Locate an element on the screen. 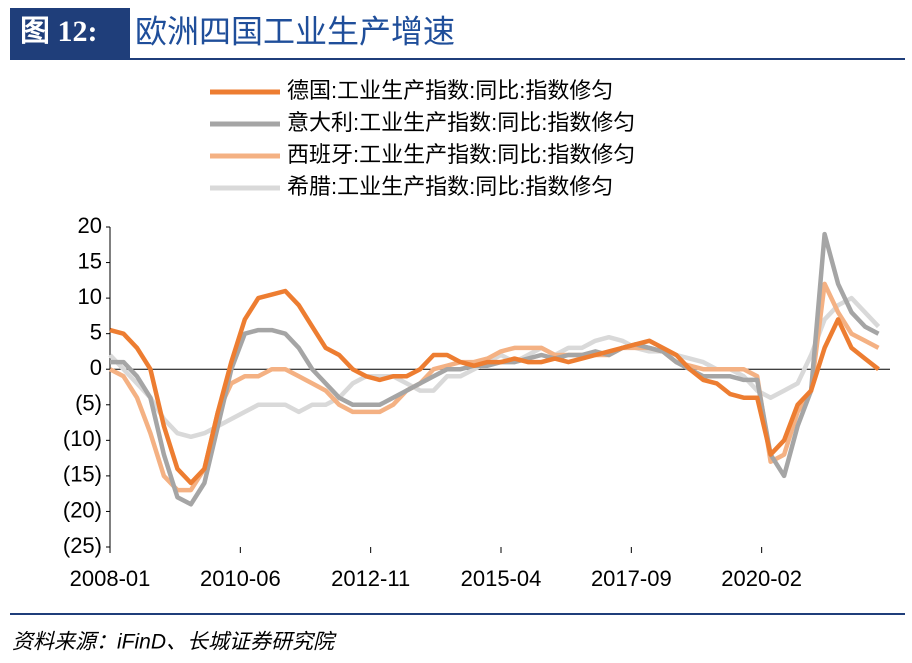  y-tick-label: 0 is located at coordinates (96, 367).